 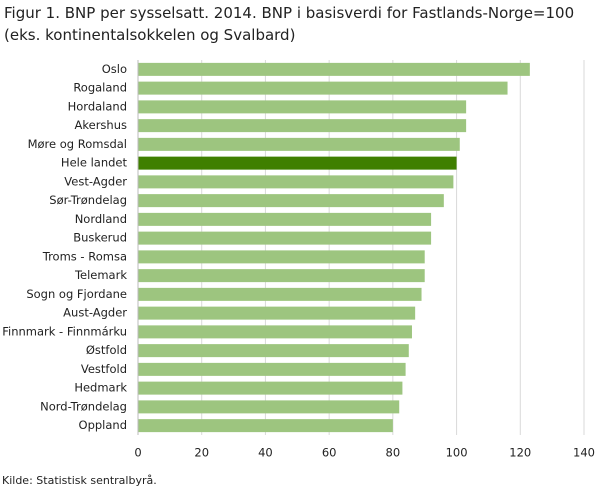 I want to click on source: Kilde: Statistisk sentralbyrå., so click(x=79, y=480).